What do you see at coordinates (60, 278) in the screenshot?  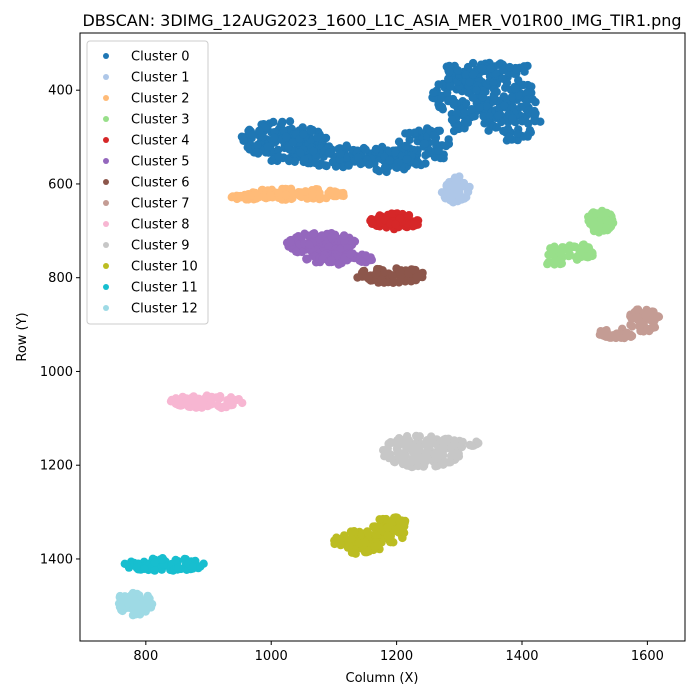 I see `y-tick-label: 800` at bounding box center [60, 278].